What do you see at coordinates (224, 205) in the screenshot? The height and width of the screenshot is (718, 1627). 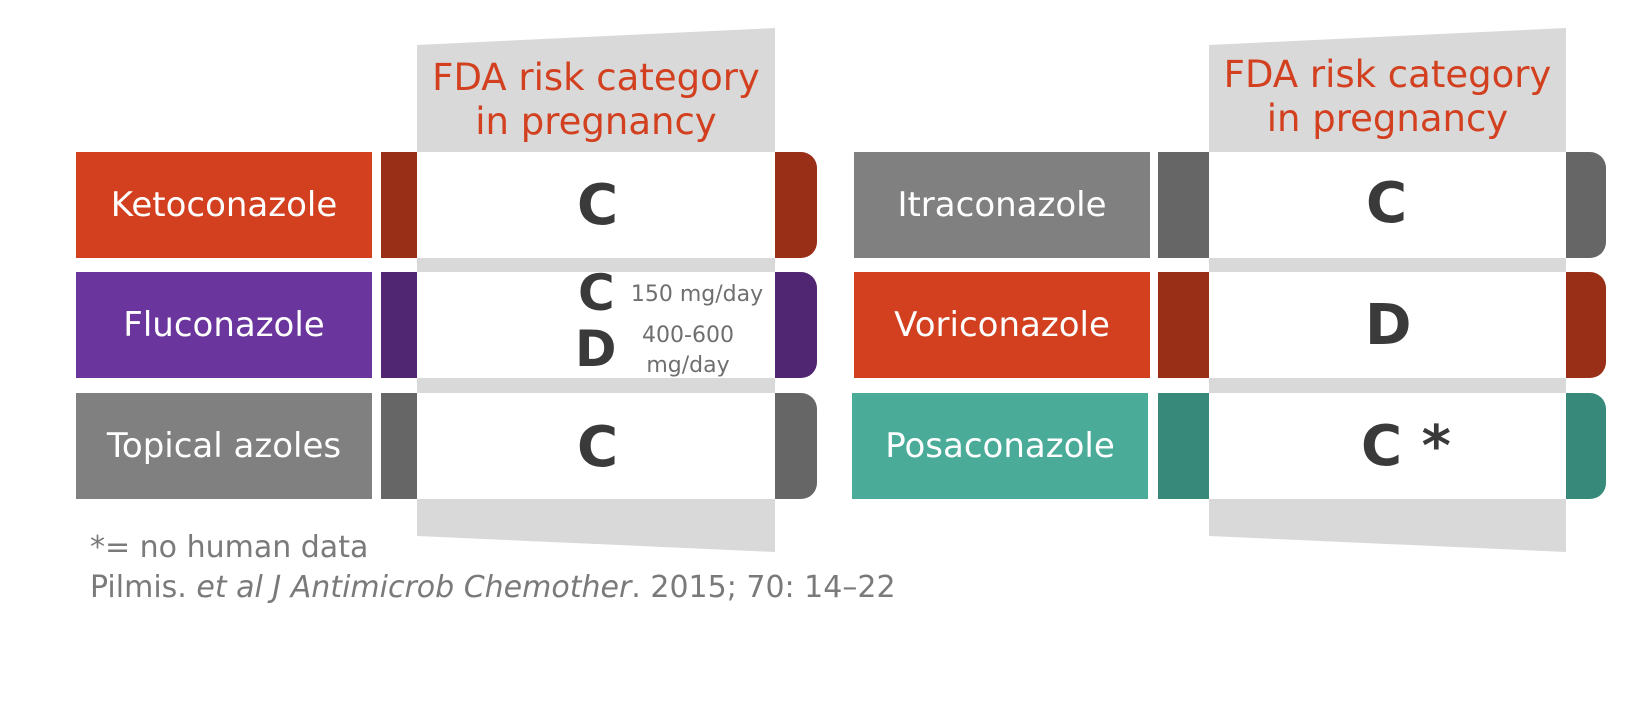 I see `drug-label-ketoconazole: Ketoconazole` at bounding box center [224, 205].